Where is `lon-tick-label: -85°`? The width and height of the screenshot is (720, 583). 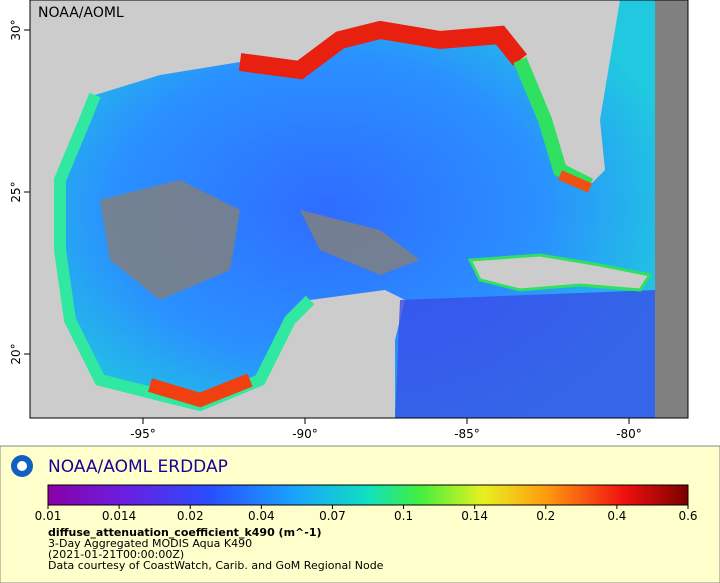 lon-tick-label: -85° is located at coordinates (467, 434).